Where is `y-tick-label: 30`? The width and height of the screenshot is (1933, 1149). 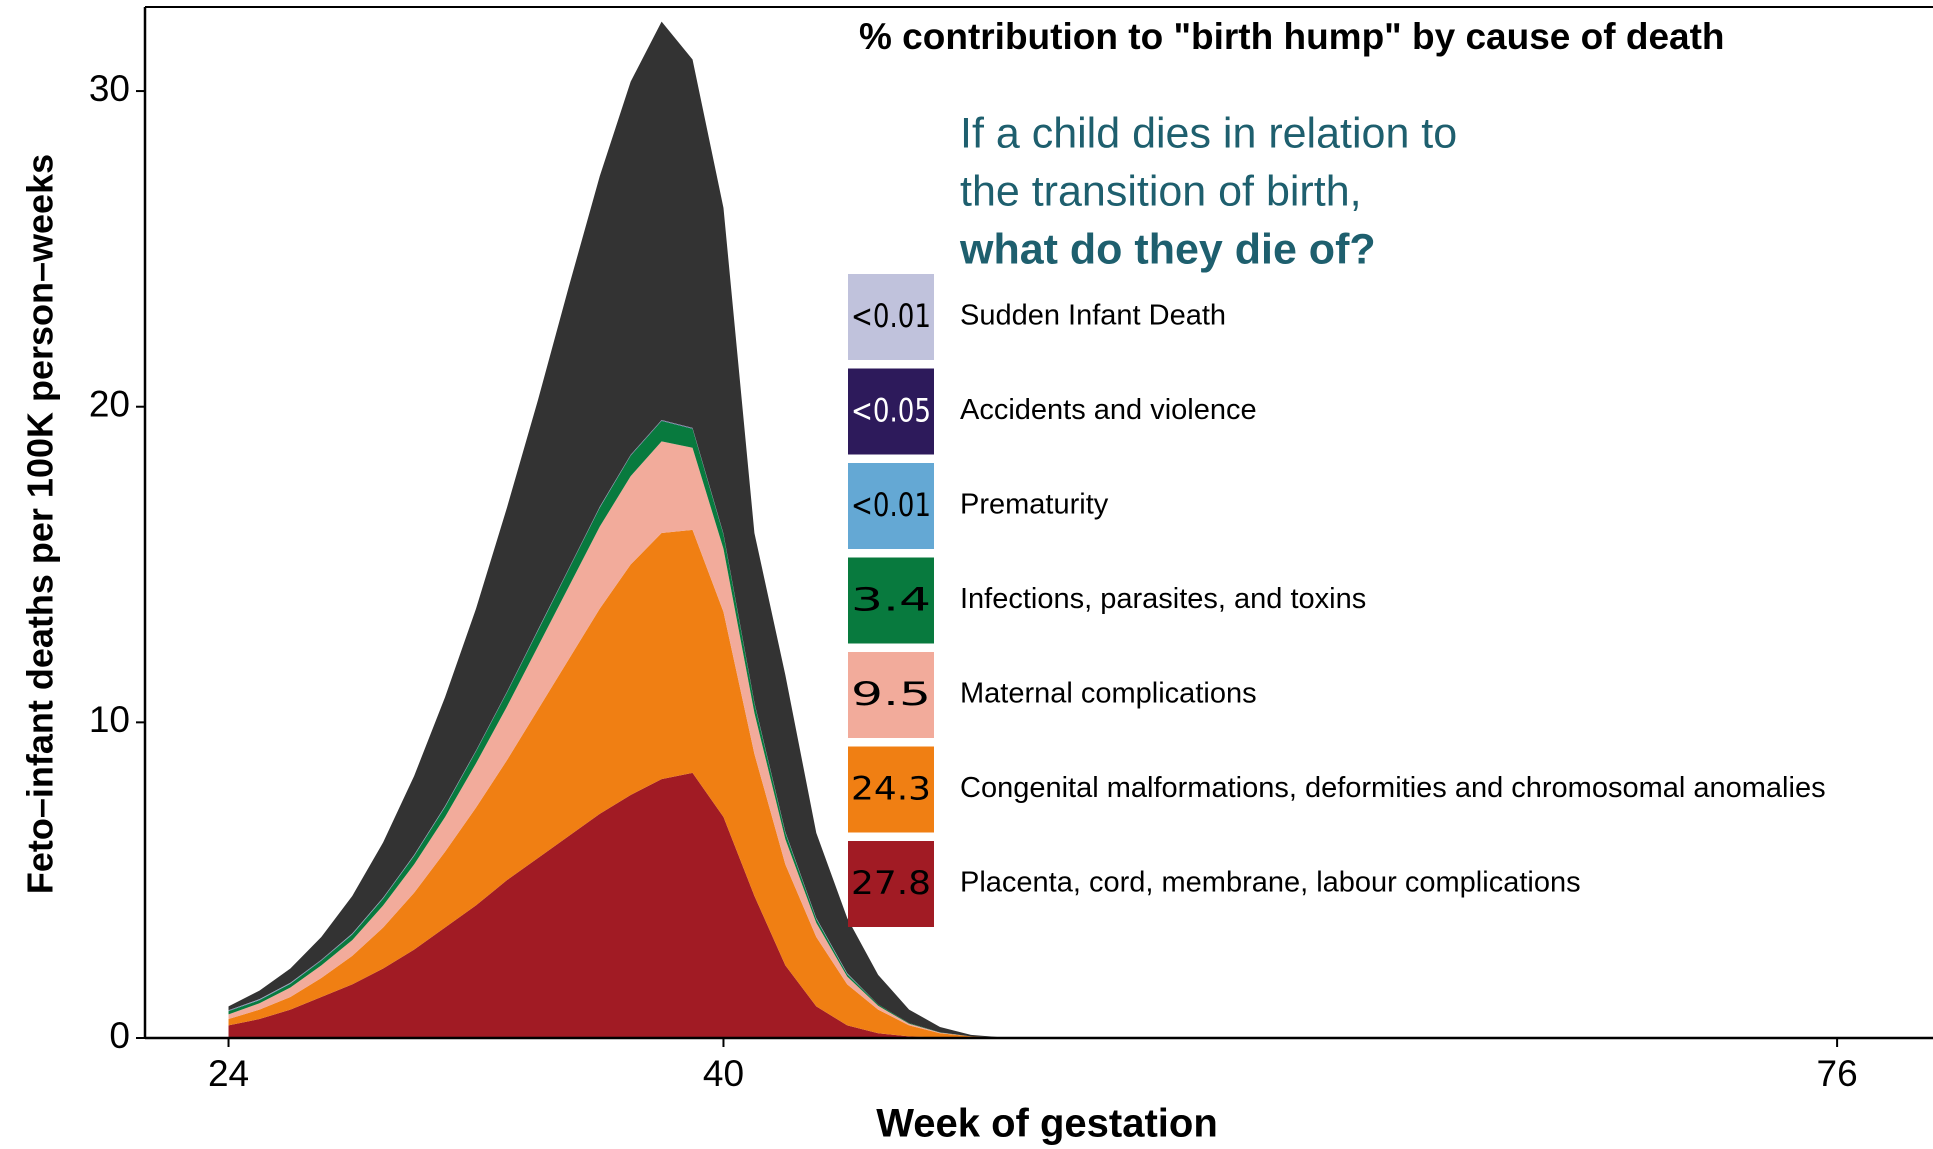
y-tick-label: 30 is located at coordinates (109, 88).